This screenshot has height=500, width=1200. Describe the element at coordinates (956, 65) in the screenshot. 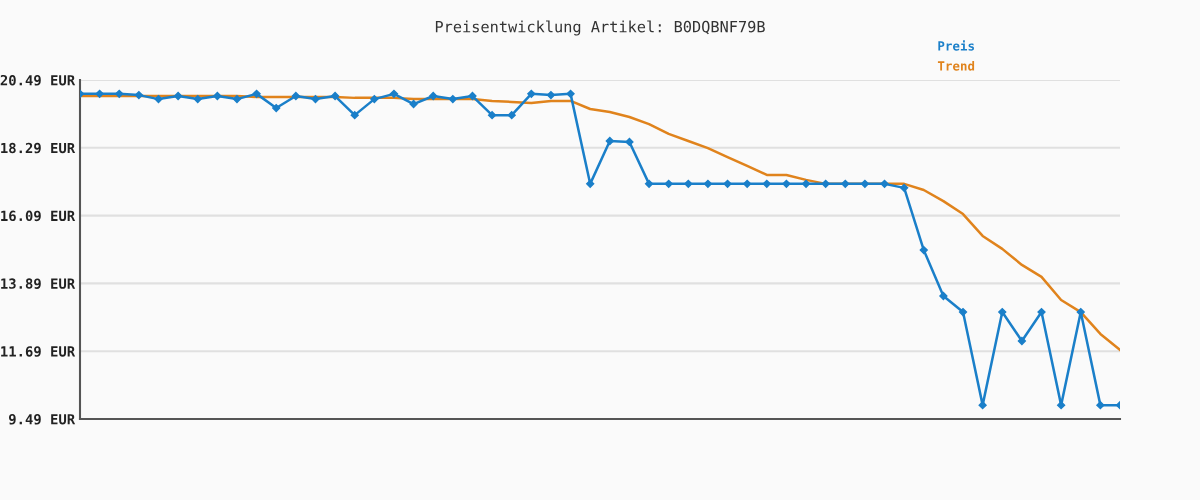

I see `text: Trend` at that location.